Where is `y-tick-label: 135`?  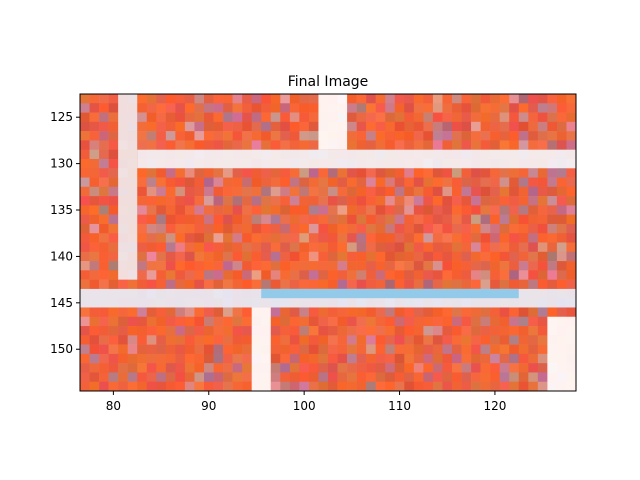
y-tick-label: 135 is located at coordinates (61, 210).